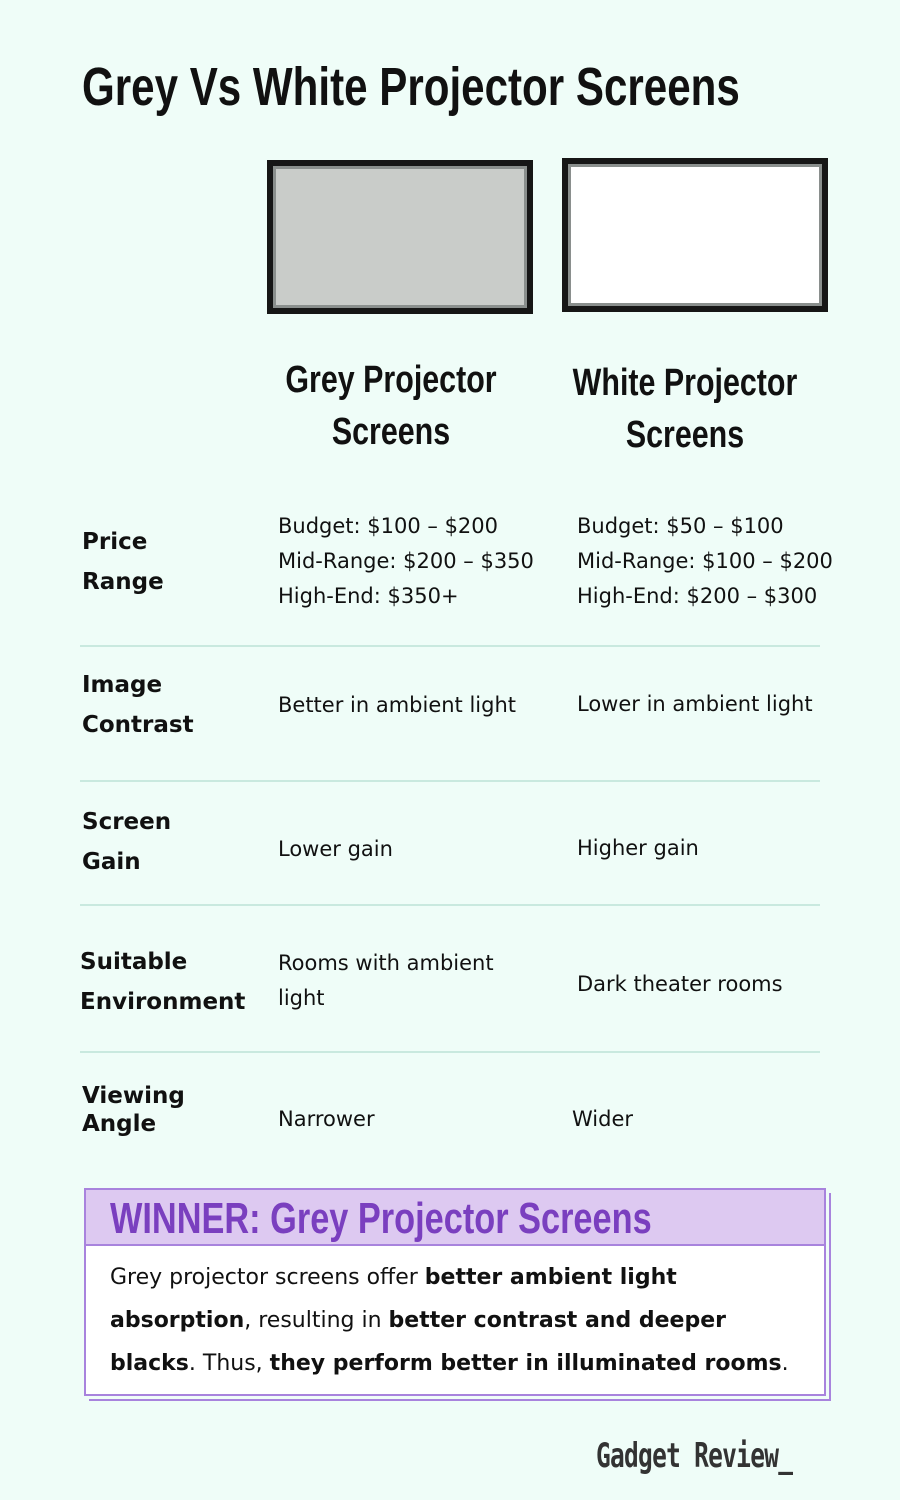 The image size is (900, 1500). What do you see at coordinates (138, 705) in the screenshot?
I see `row-label-image-contrast: Image Contrast` at bounding box center [138, 705].